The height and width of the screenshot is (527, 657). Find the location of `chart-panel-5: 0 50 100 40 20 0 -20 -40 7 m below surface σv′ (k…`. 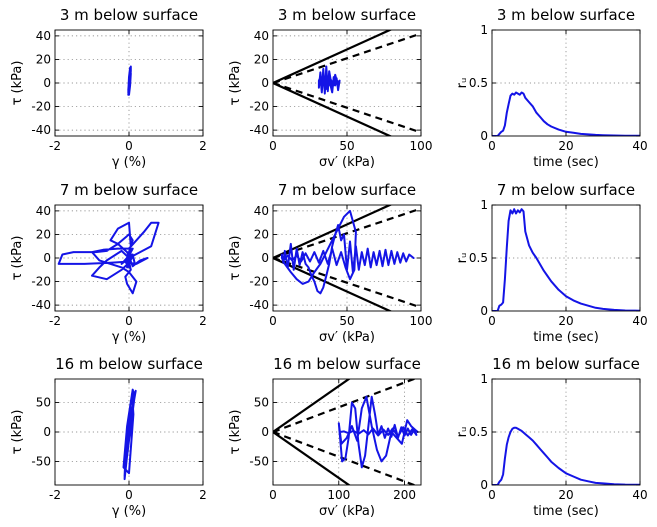

chart-panel-5: 0 50 100 40 20 0 -20 -40 7 m below surface σv′ (k… is located at coordinates (330, 263).